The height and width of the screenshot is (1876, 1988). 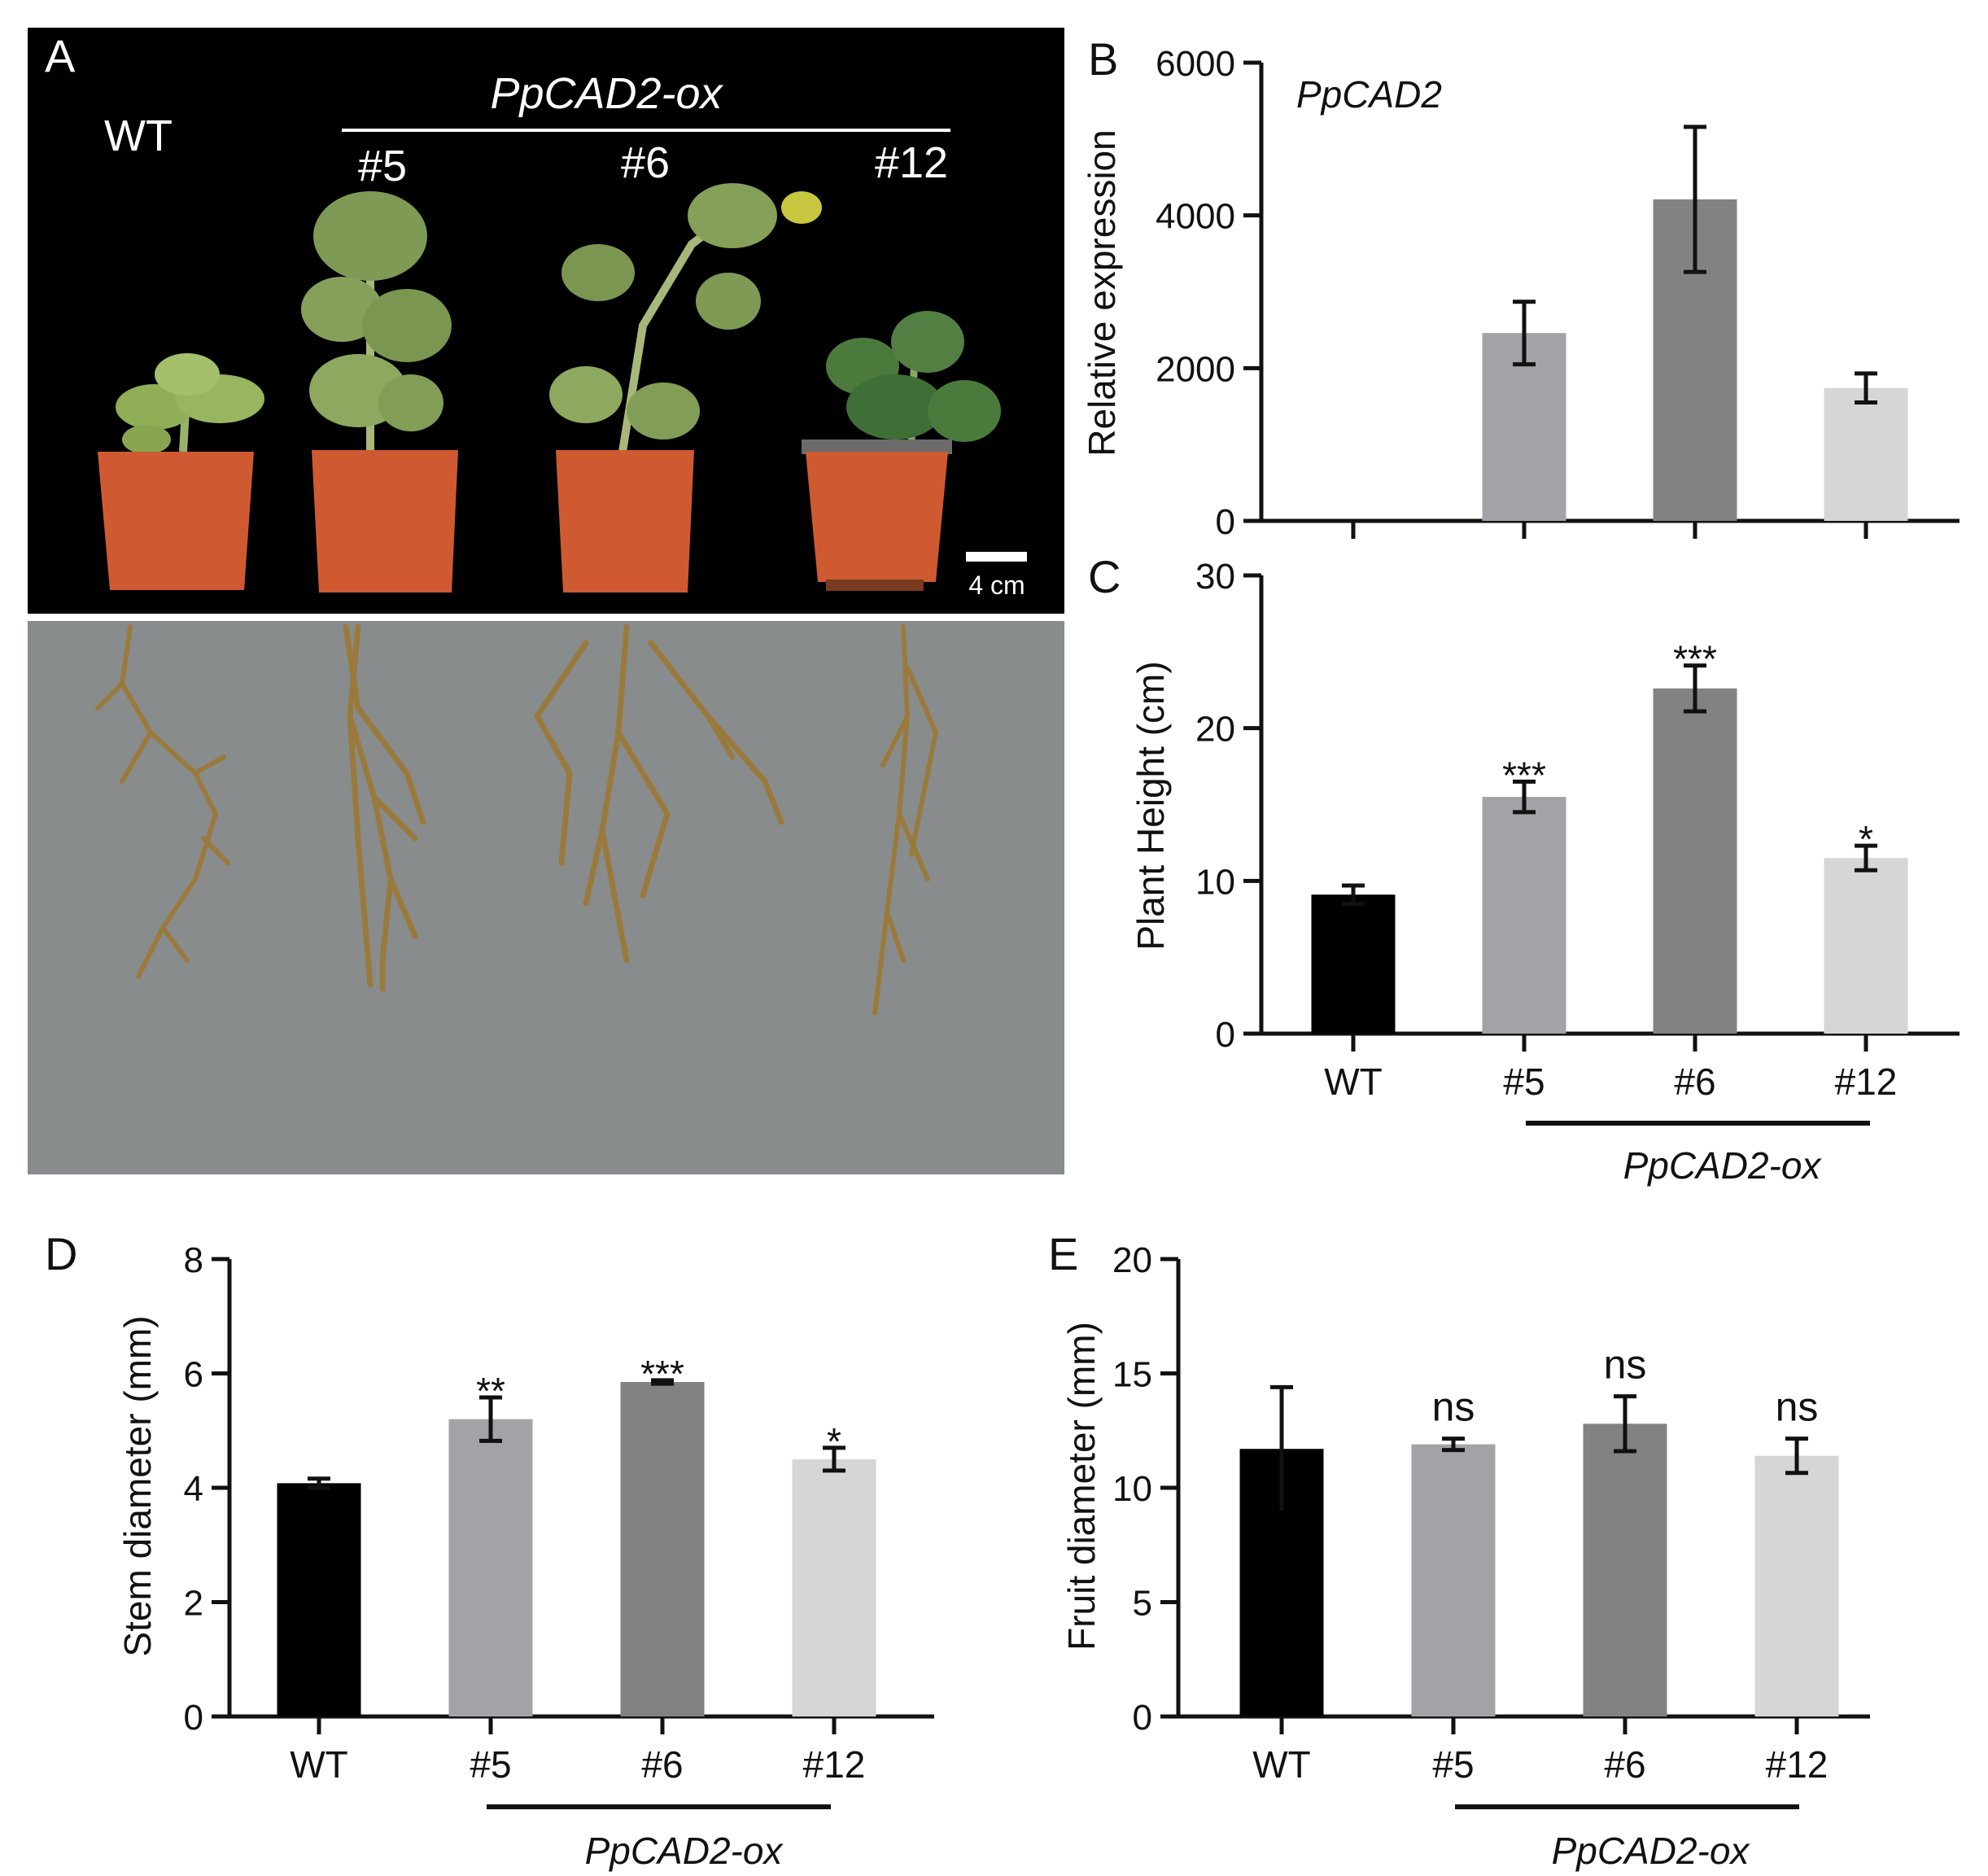 What do you see at coordinates (163, 801) in the screenshot?
I see `roots-wt` at bounding box center [163, 801].